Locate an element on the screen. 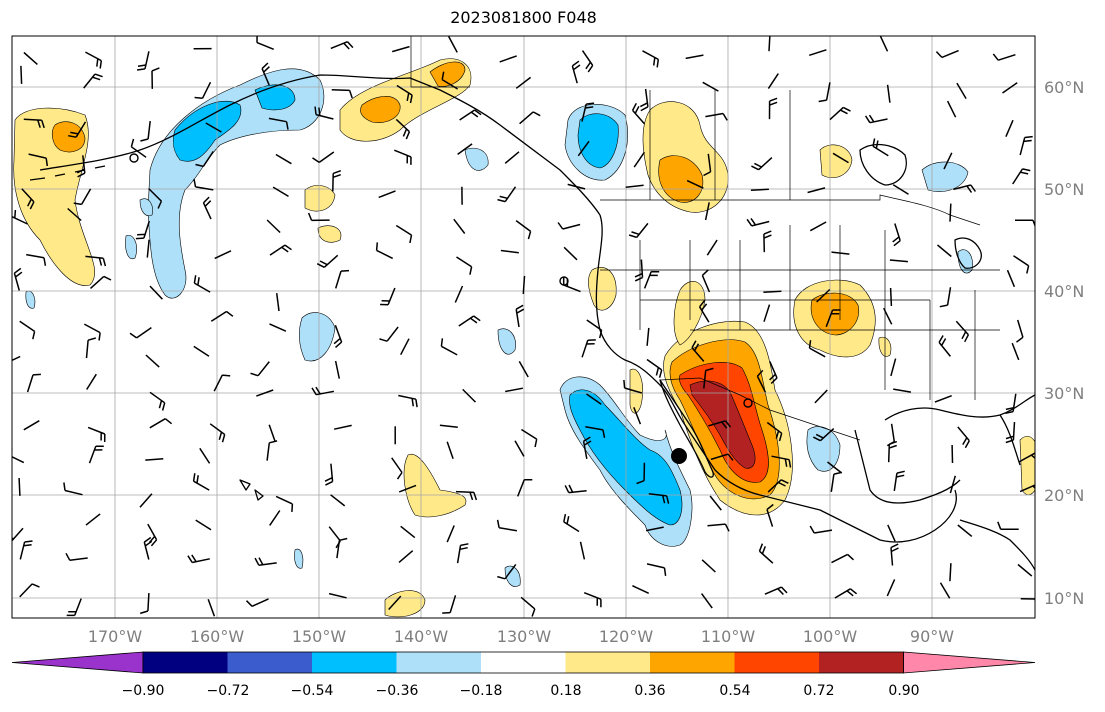 The height and width of the screenshot is (712, 1105). map-title: 2023081800 F048 is located at coordinates (523, 17).